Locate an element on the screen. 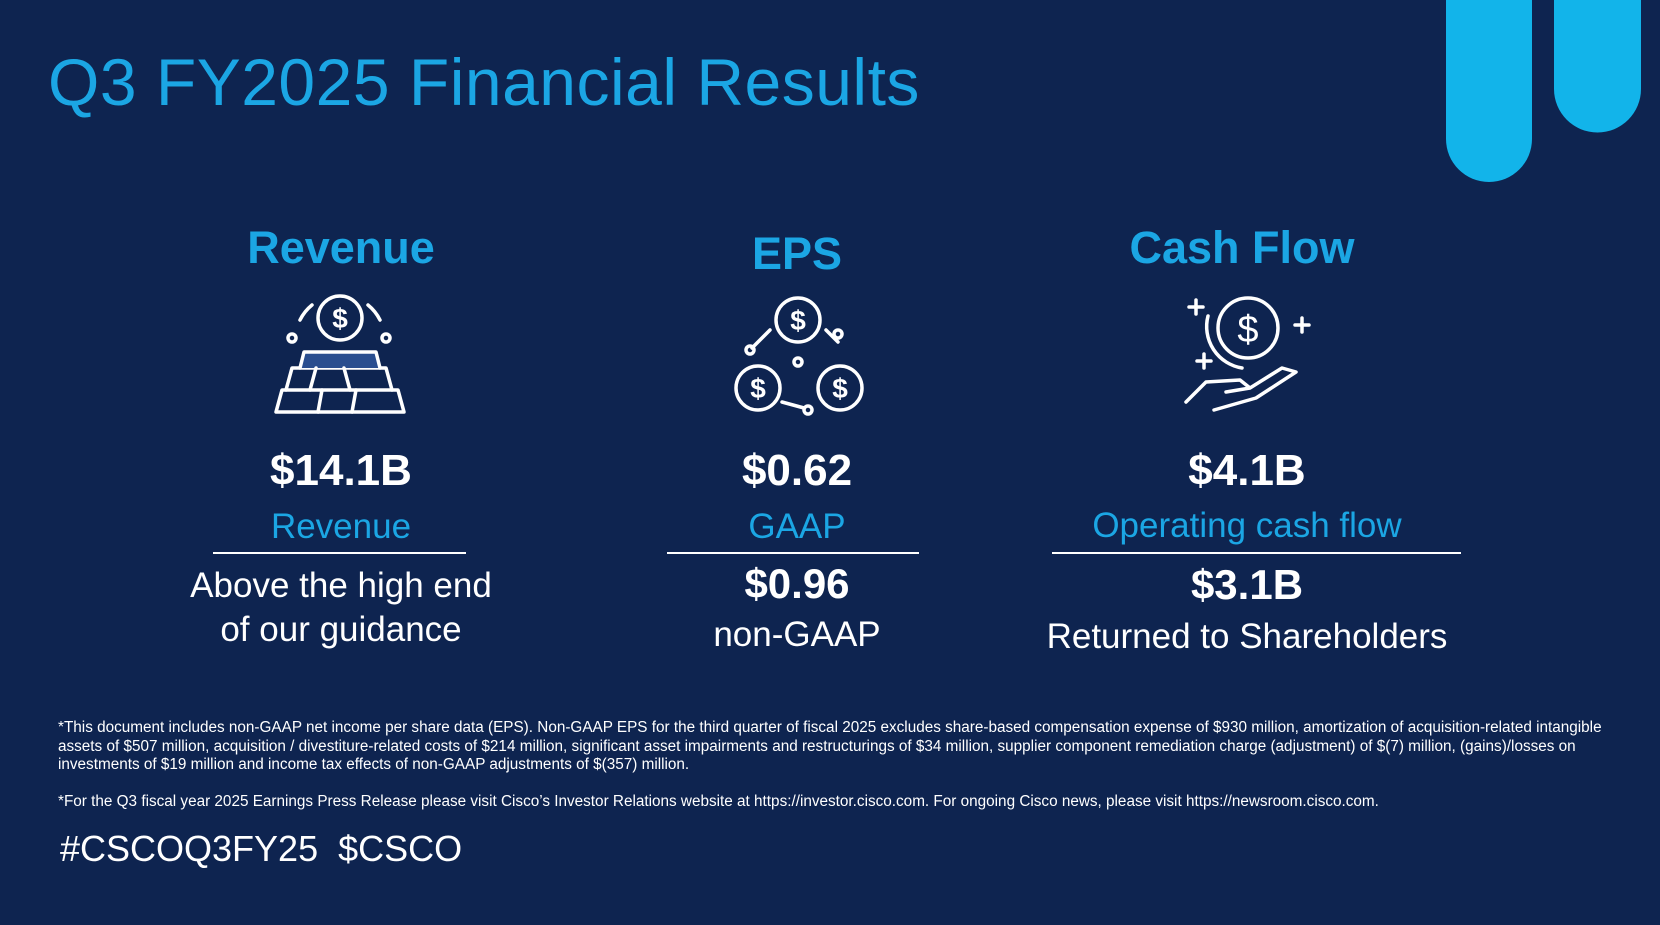 The image size is (1660, 925). metric-value: $4.1B is located at coordinates (1247, 470).